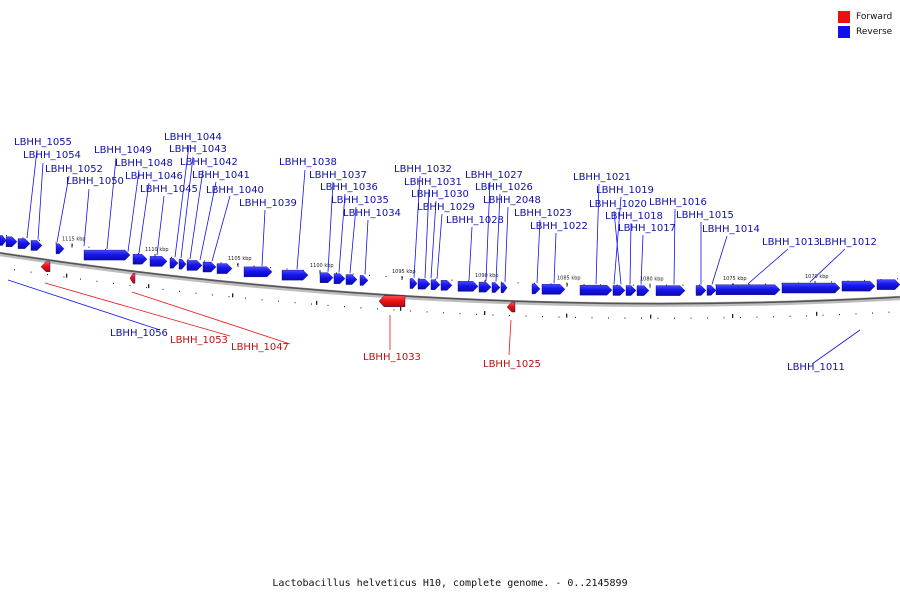 This screenshot has height=600, width=900. I want to click on scale-tick-label: 1115 kbp, so click(74, 239).